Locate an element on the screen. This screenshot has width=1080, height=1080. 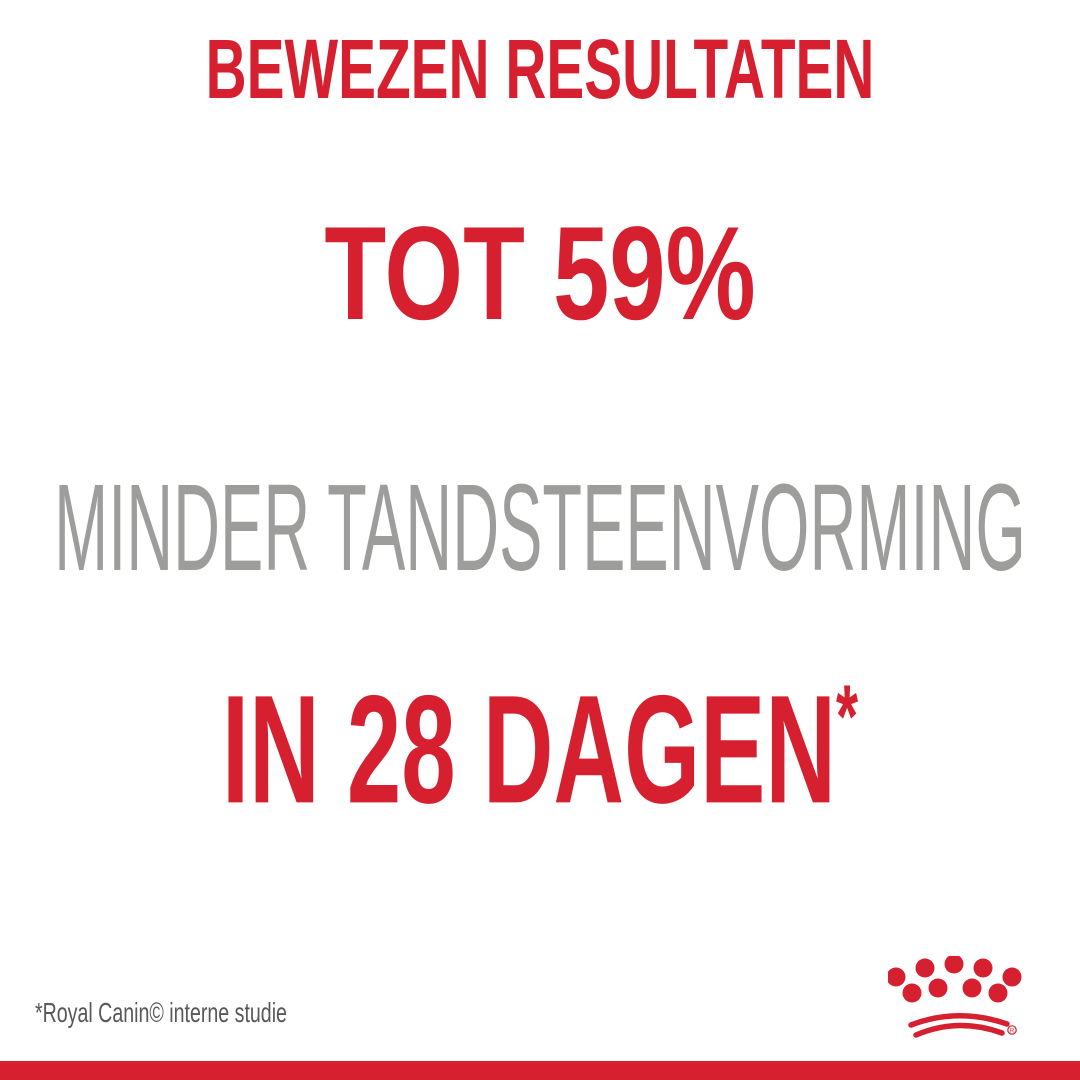
asterisk-superscript: * is located at coordinates (847, 716).